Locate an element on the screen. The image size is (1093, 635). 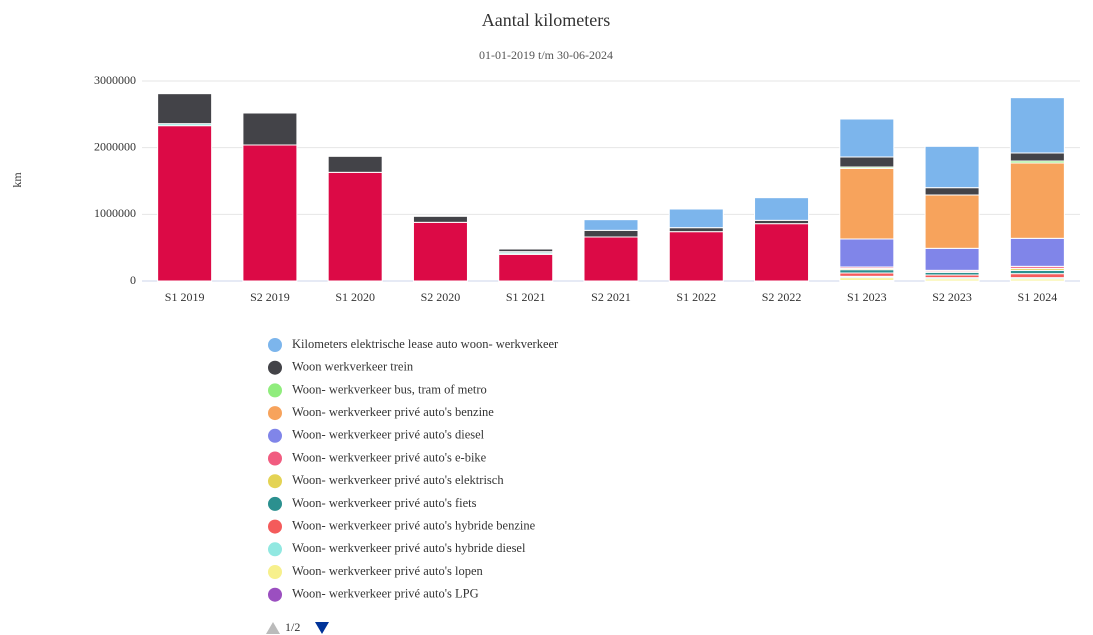
x-tick-label: S2 2021 is located at coordinates (611, 297).